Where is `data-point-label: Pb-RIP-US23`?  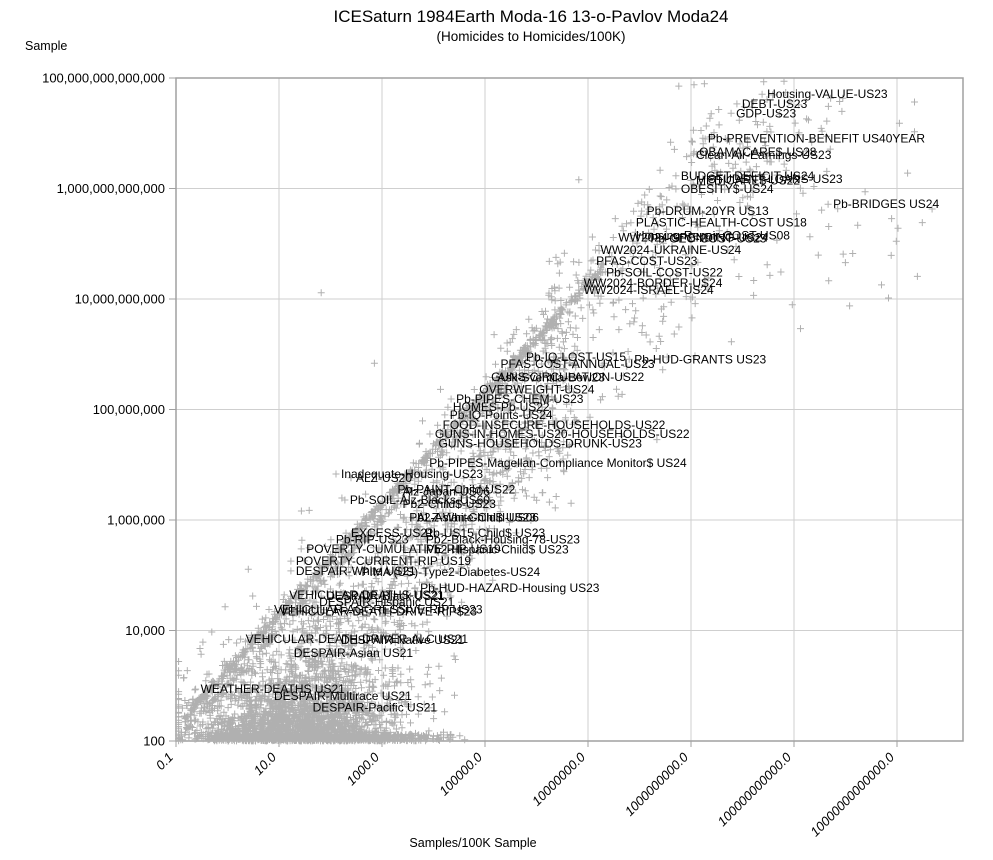 data-point-label: Pb-RIP-US23 is located at coordinates (372, 540).